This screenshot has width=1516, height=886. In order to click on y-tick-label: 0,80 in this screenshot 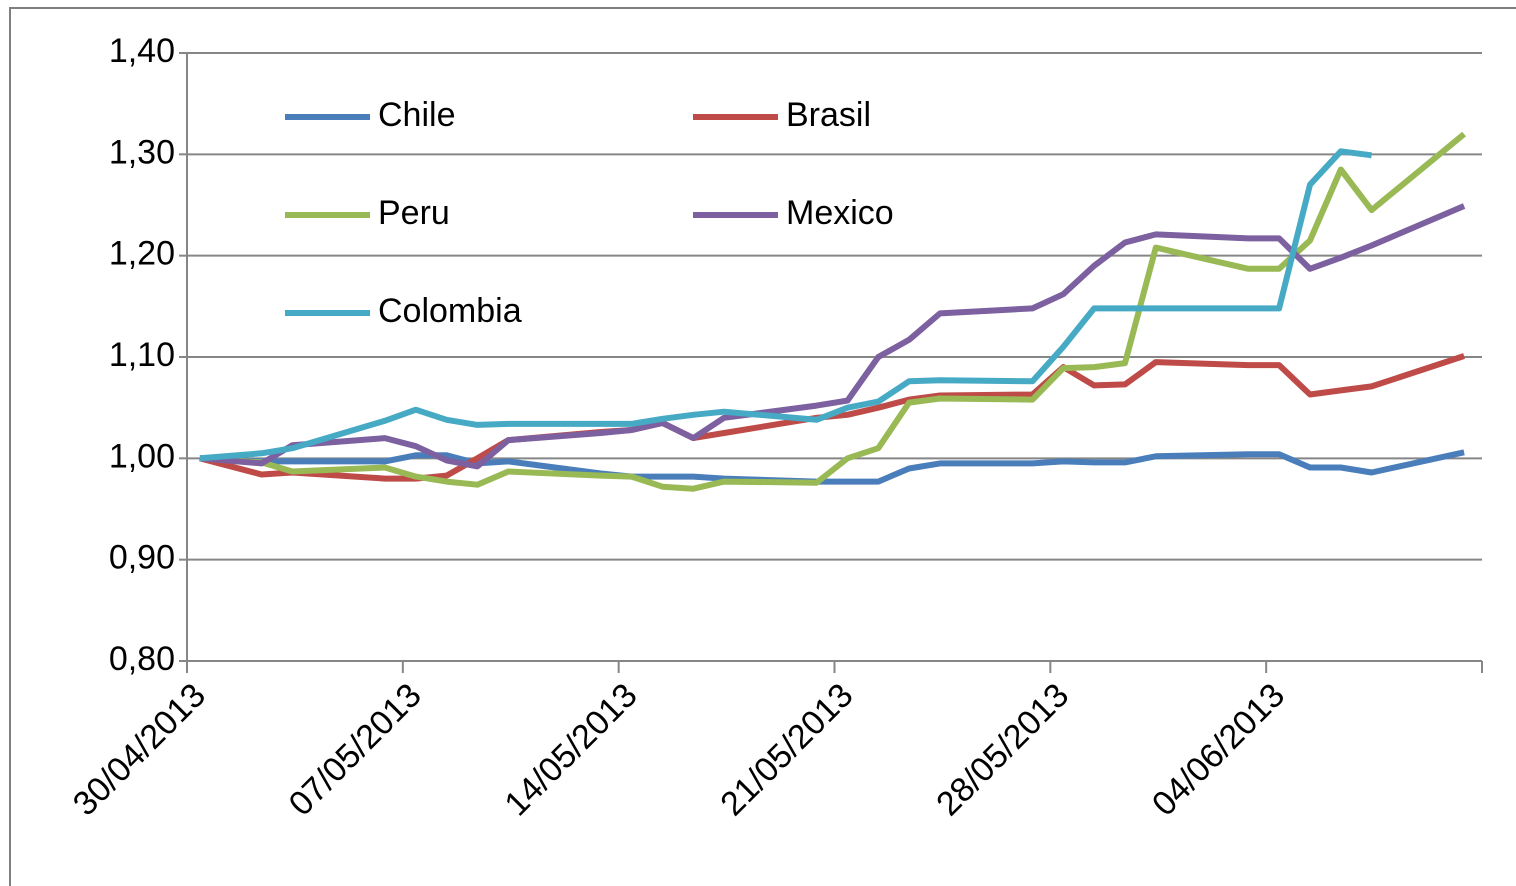, I will do `click(142, 659)`.